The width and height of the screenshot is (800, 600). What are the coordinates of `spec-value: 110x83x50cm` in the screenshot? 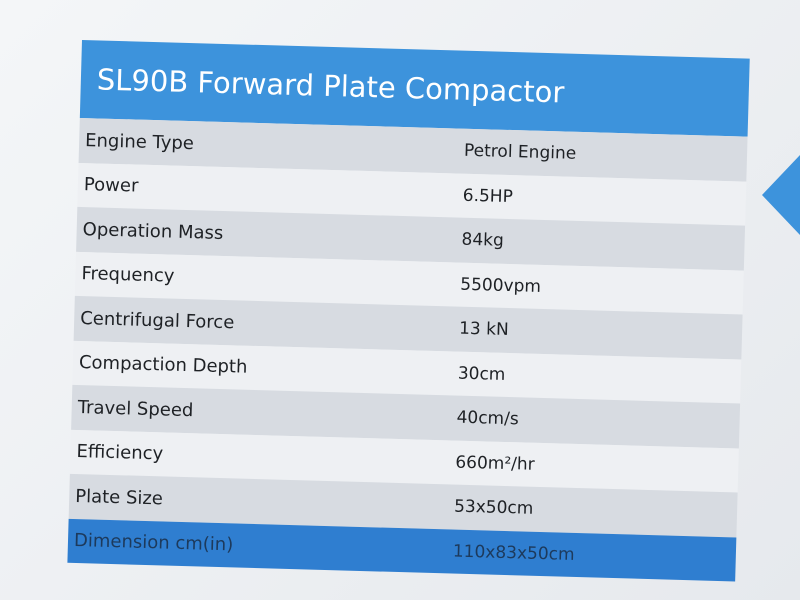 It's located at (513, 553).